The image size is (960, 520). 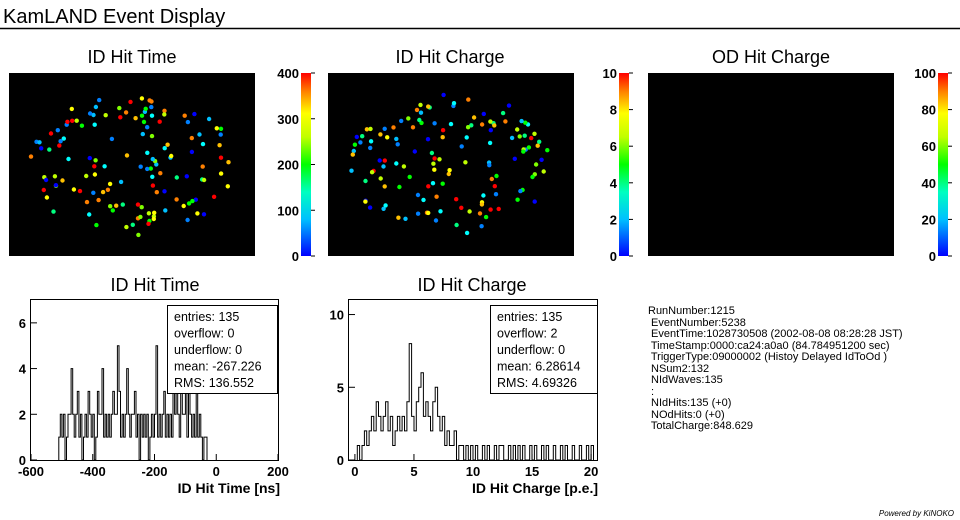 What do you see at coordinates (154, 285) in the screenshot?
I see `histogram-title: ID Hit Time` at bounding box center [154, 285].